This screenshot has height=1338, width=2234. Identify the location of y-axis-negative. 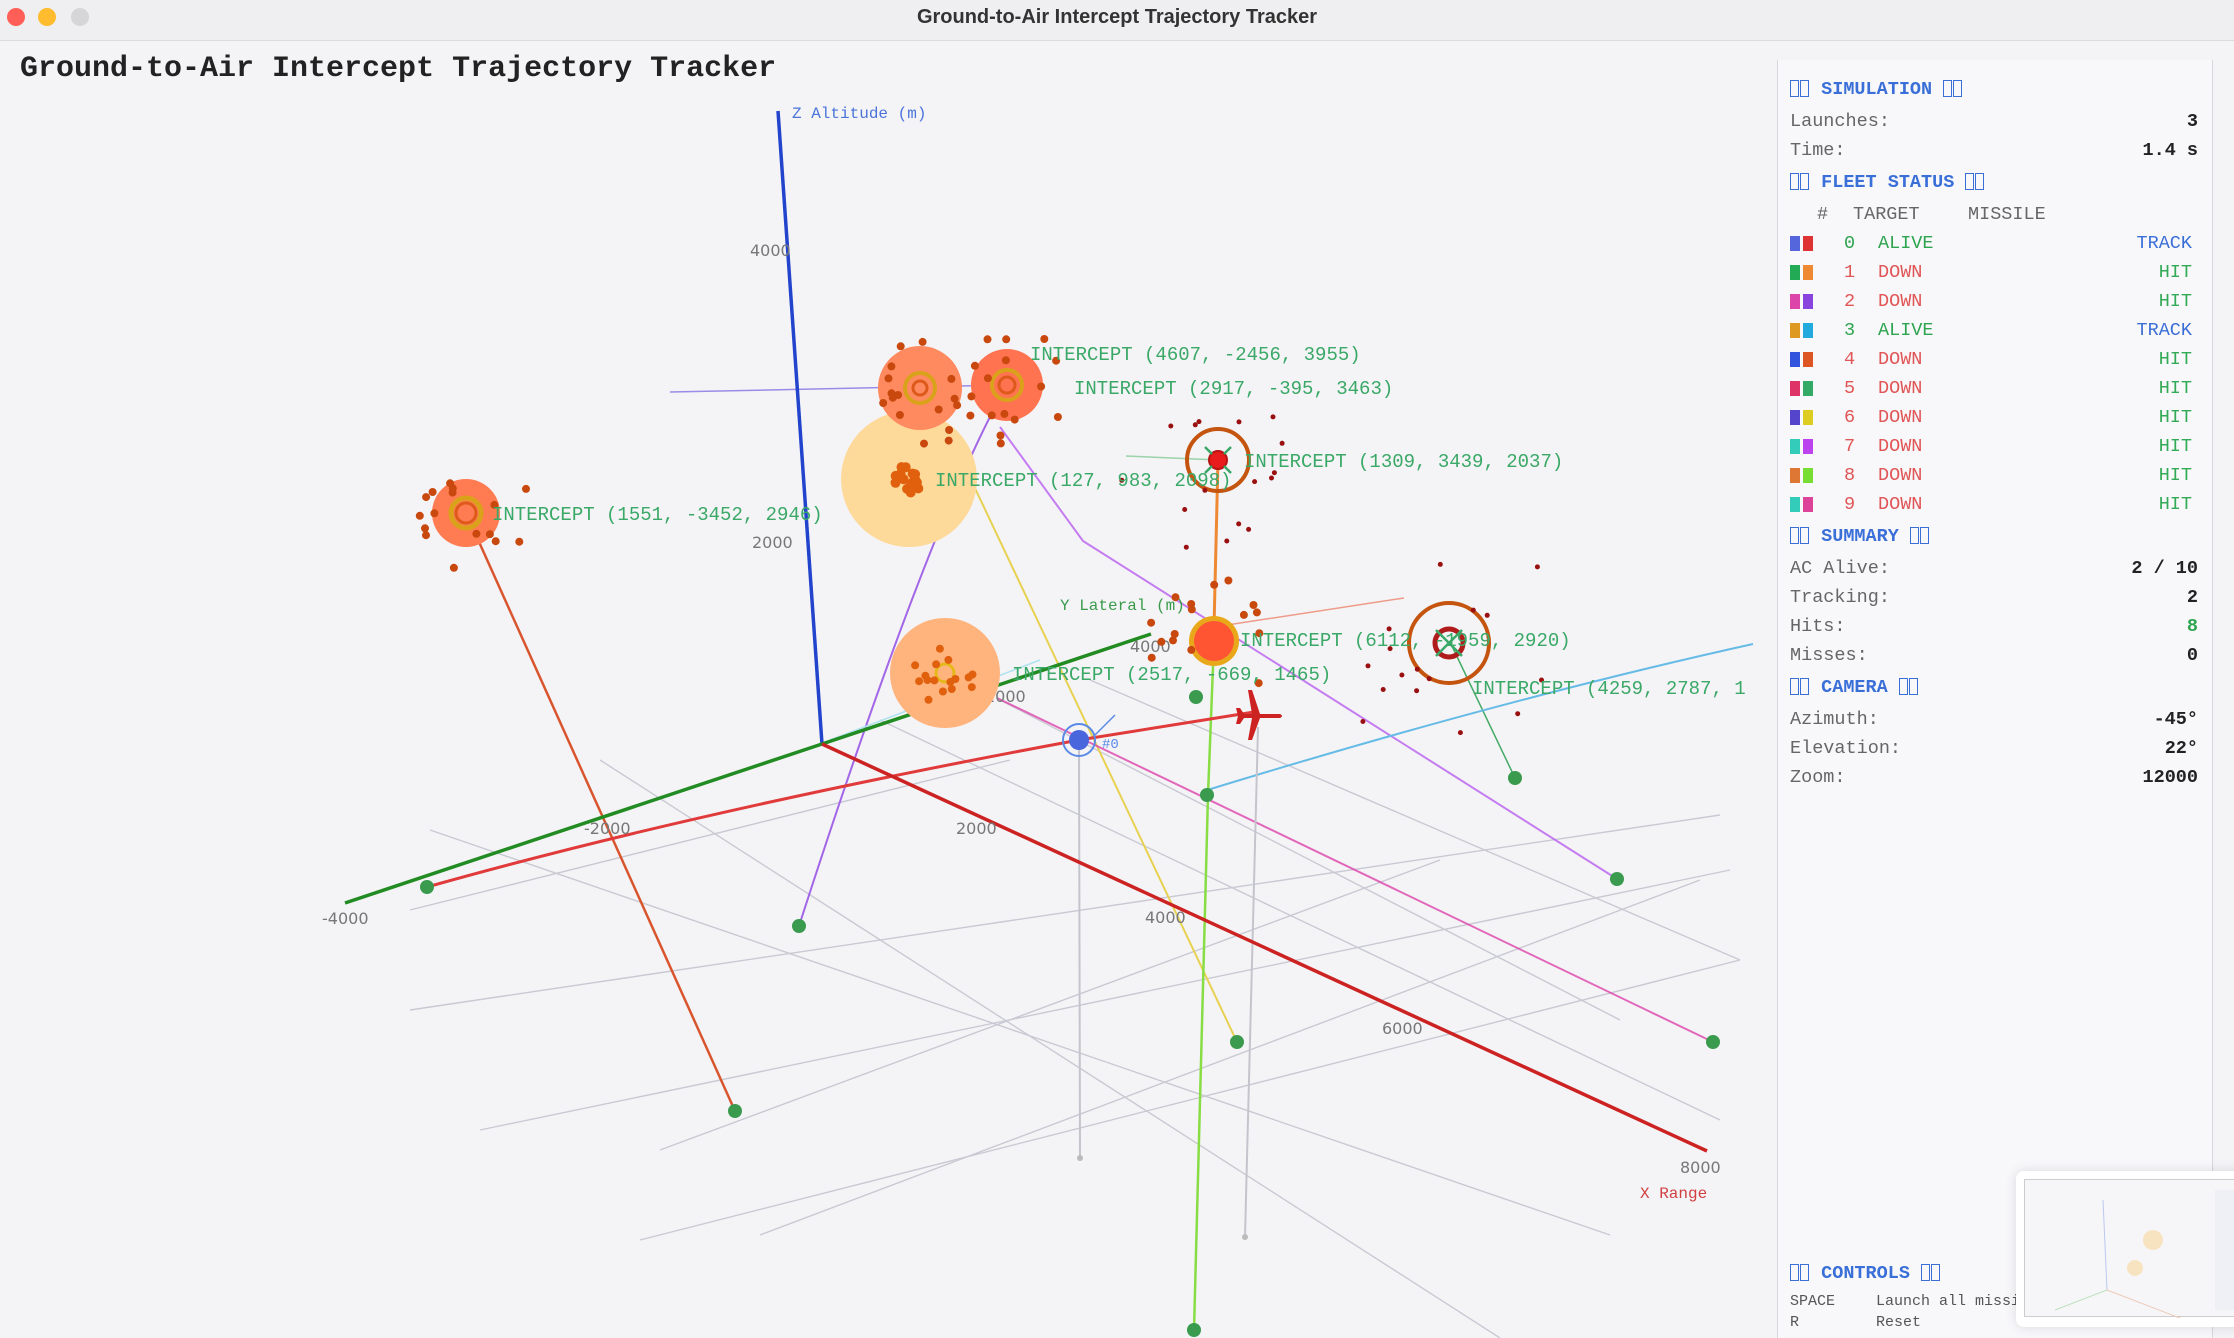
(583, 823).